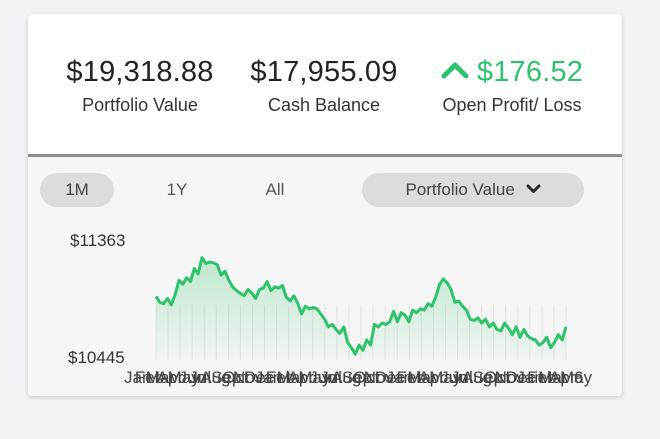  I want to click on range-1m-button: 1M, so click(77, 190).